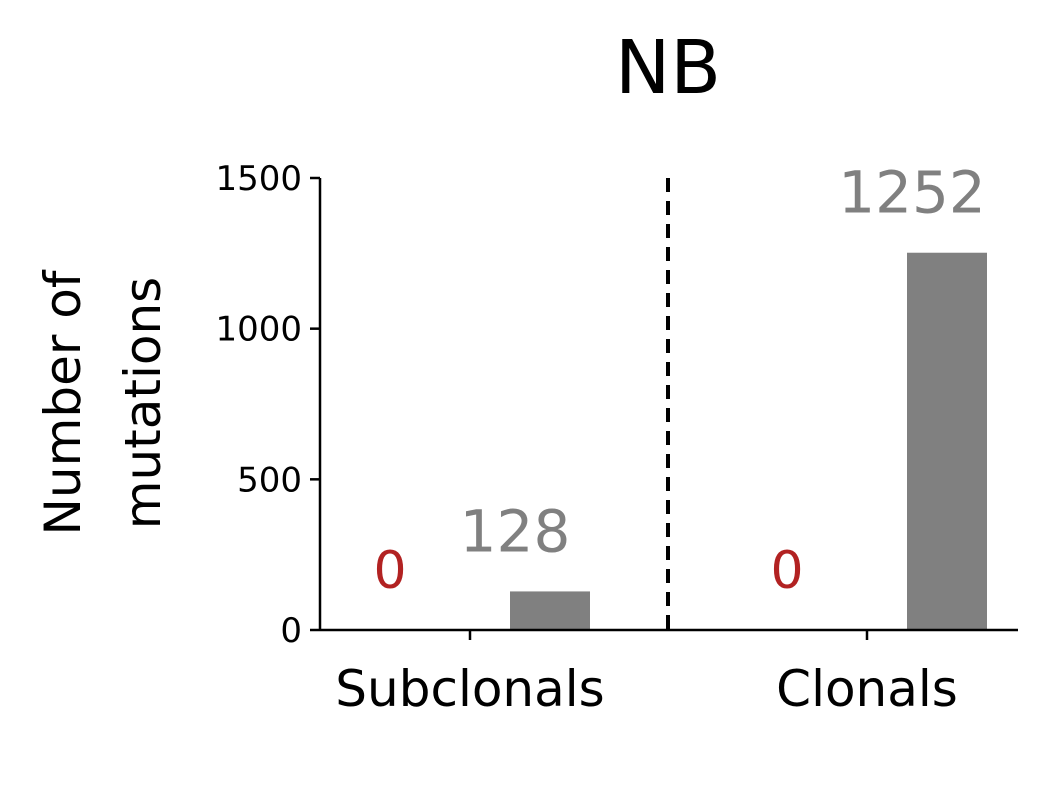 This screenshot has width=1055, height=803. I want to click on bar-value-label: 1252, so click(912, 193).